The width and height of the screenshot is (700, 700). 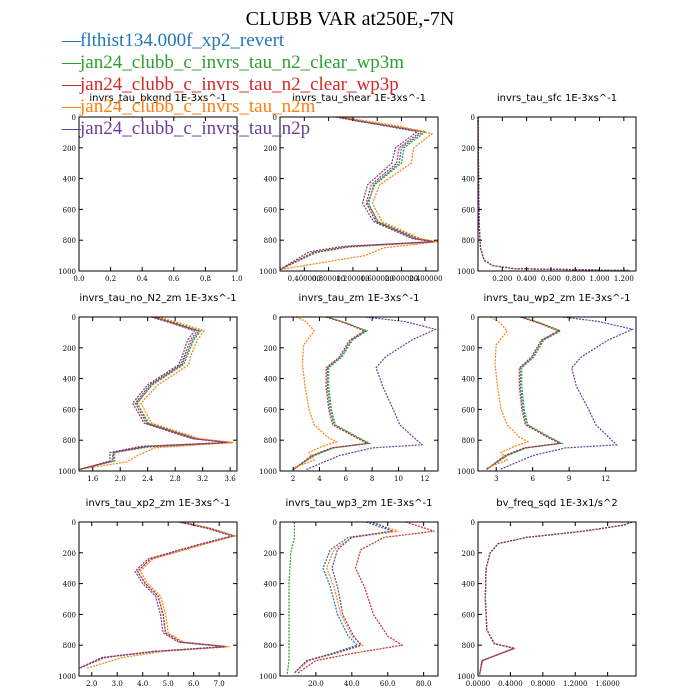 What do you see at coordinates (202, 479) in the screenshot?
I see `x-tick-label: 3.2` at bounding box center [202, 479].